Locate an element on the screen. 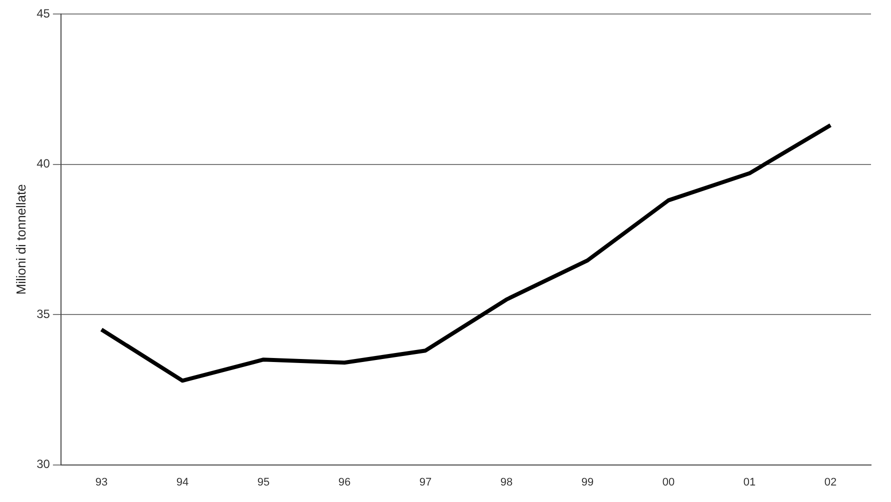 This screenshot has width=891, height=502. x-tick-label: 98 is located at coordinates (506, 482).